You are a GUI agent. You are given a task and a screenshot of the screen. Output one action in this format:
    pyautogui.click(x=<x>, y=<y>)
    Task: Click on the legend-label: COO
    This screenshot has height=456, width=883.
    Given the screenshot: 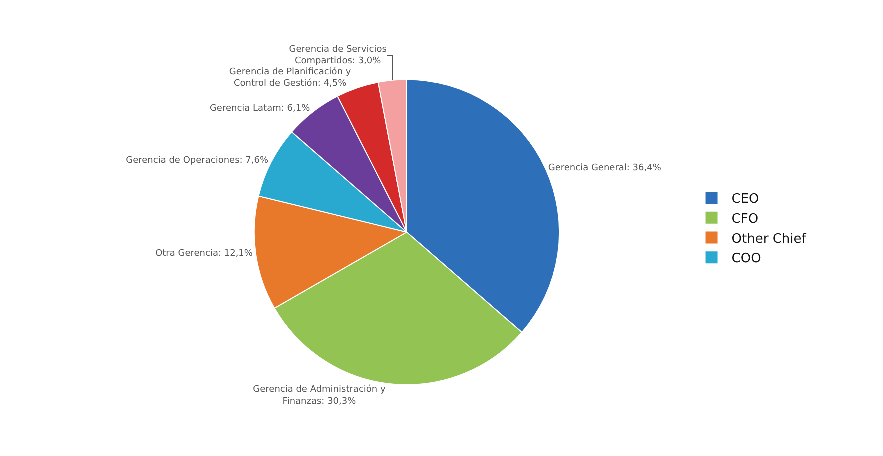 What is the action you would take?
    pyautogui.click(x=747, y=259)
    